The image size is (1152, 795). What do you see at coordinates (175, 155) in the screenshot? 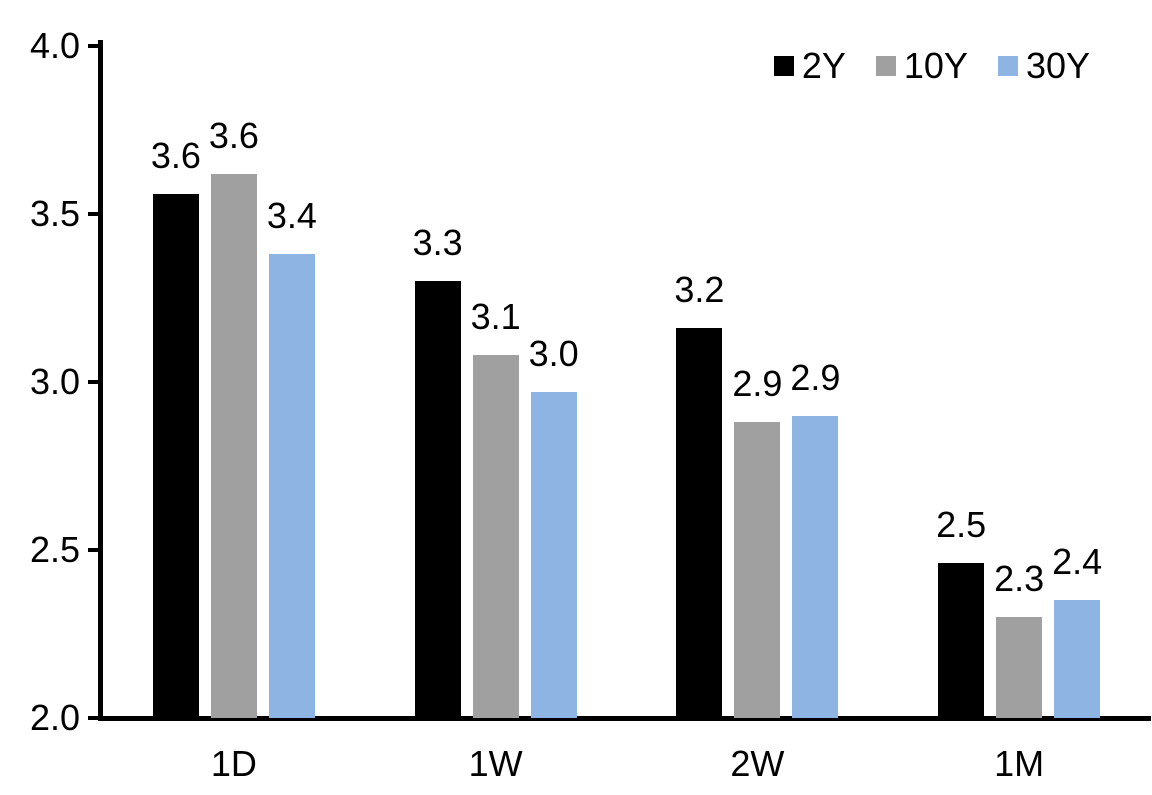
I see `bar-label-2Y-1D: 3.6` at bounding box center [175, 155].